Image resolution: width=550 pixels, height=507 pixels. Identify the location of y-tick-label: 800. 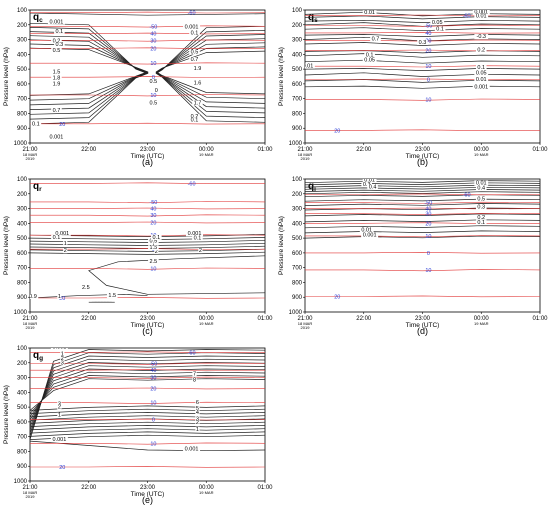
(22, 114).